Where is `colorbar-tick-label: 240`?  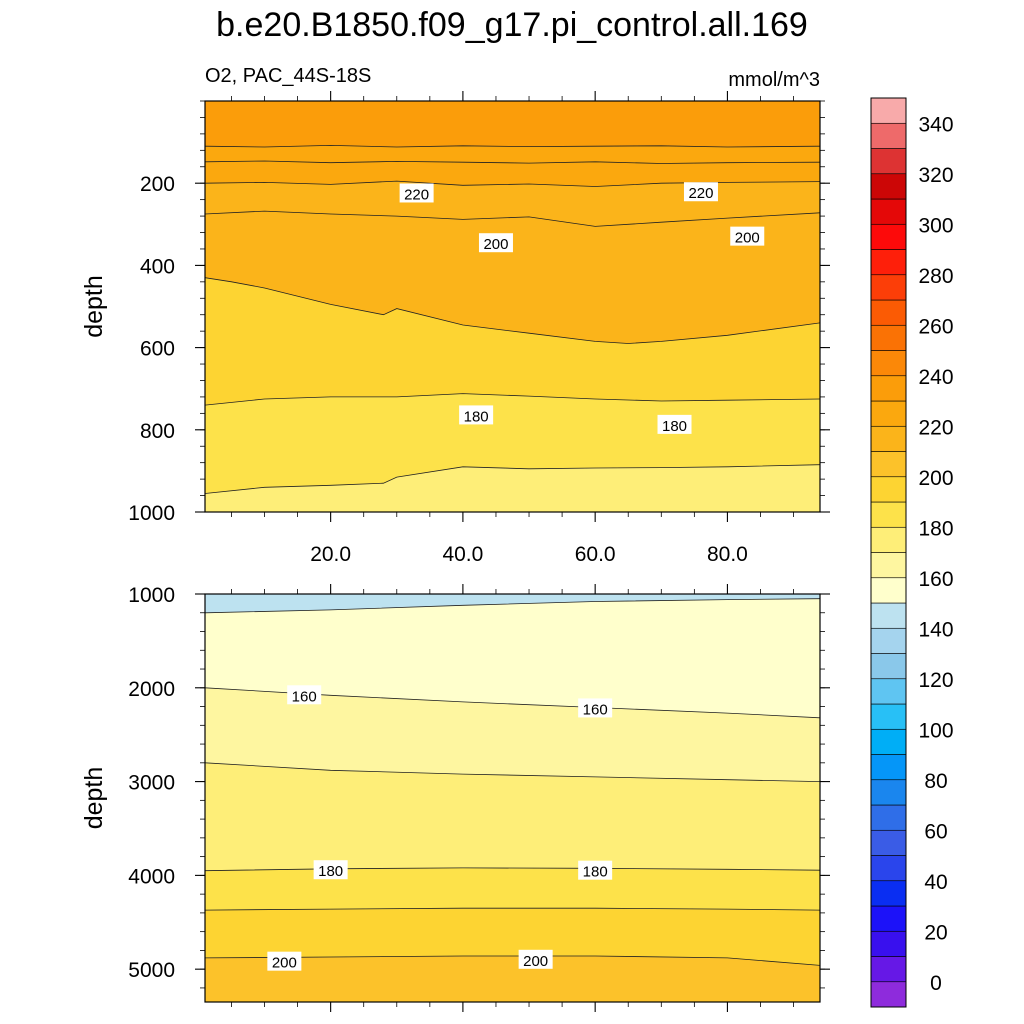
colorbar-tick-label: 240 is located at coordinates (935, 377).